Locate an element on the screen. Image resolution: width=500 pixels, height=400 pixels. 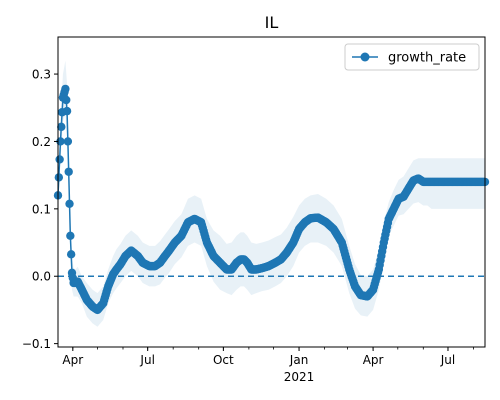
y-tick-label: 0.0 is located at coordinates (41, 277).